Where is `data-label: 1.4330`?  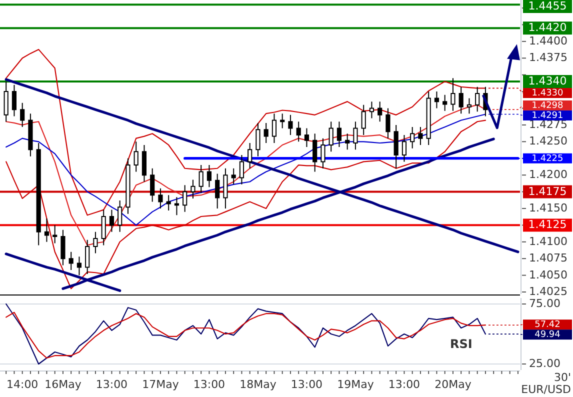 data-label: 1.4330 is located at coordinates (548, 93).